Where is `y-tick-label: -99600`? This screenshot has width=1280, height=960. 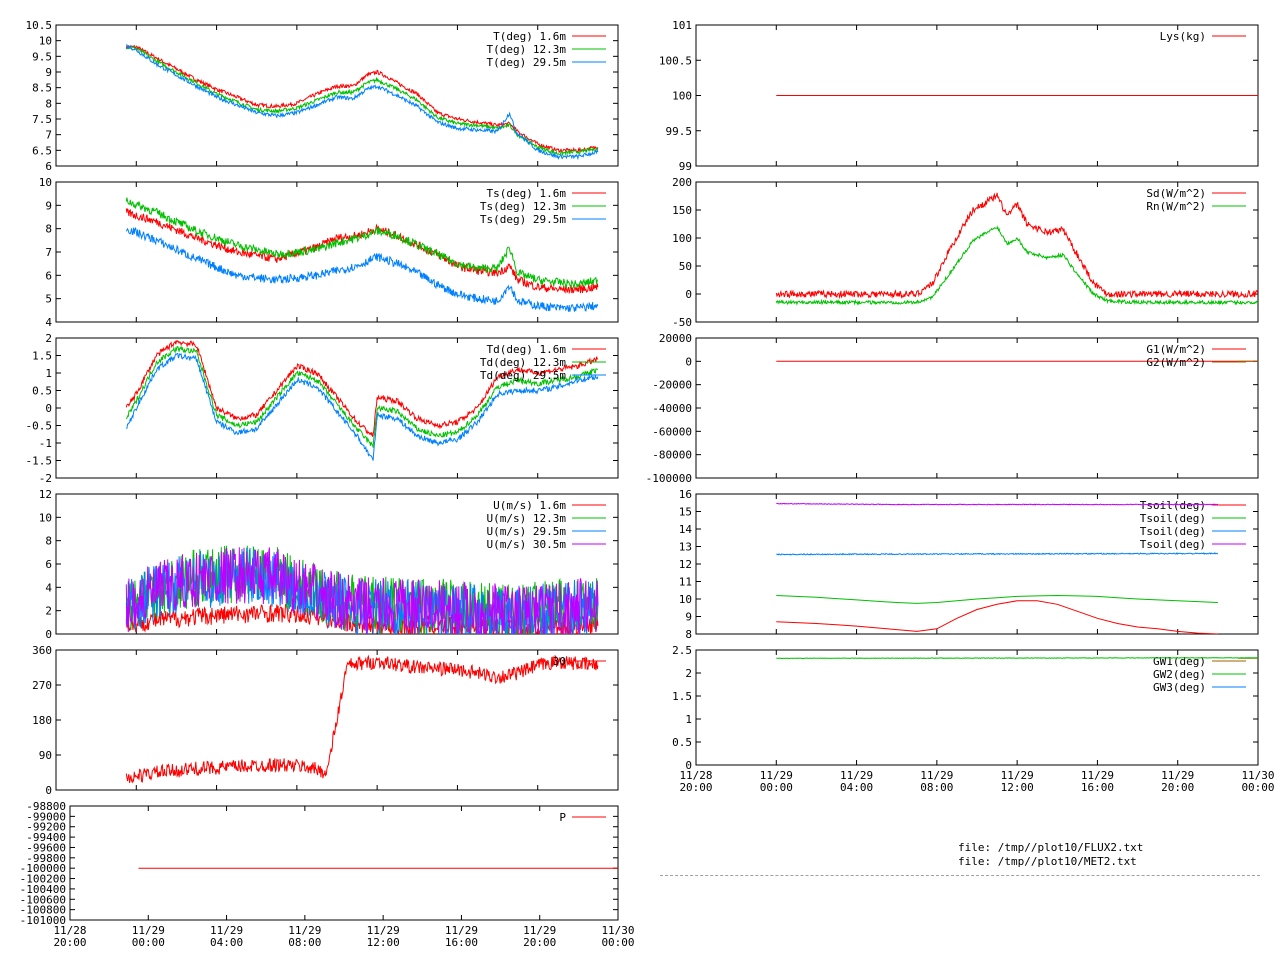 y-tick-label: -99600 is located at coordinates (46, 847).